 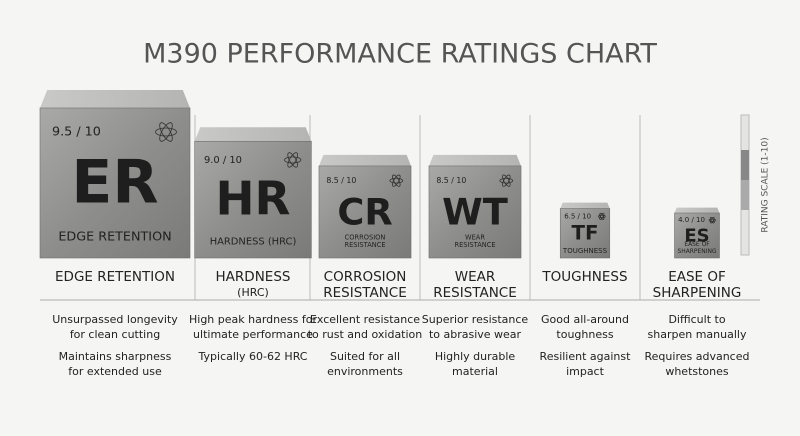 I want to click on description: material, so click(x=475, y=371).